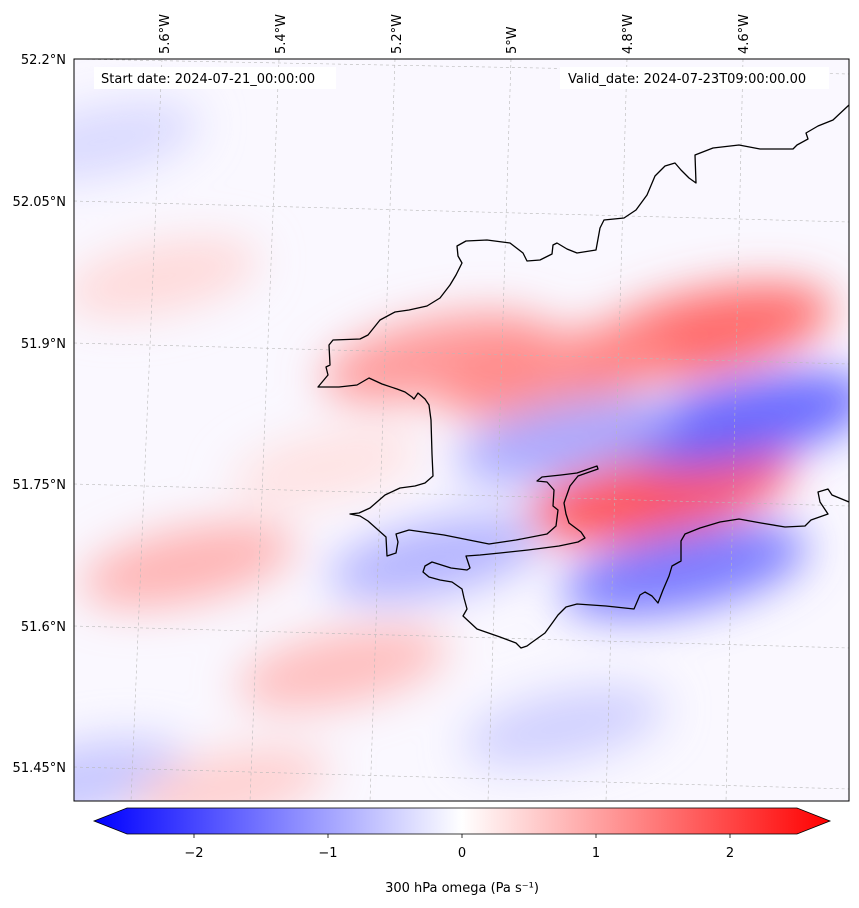 This screenshot has width=859, height=908. I want to click on colorbar-tick-label: −2, so click(193, 853).